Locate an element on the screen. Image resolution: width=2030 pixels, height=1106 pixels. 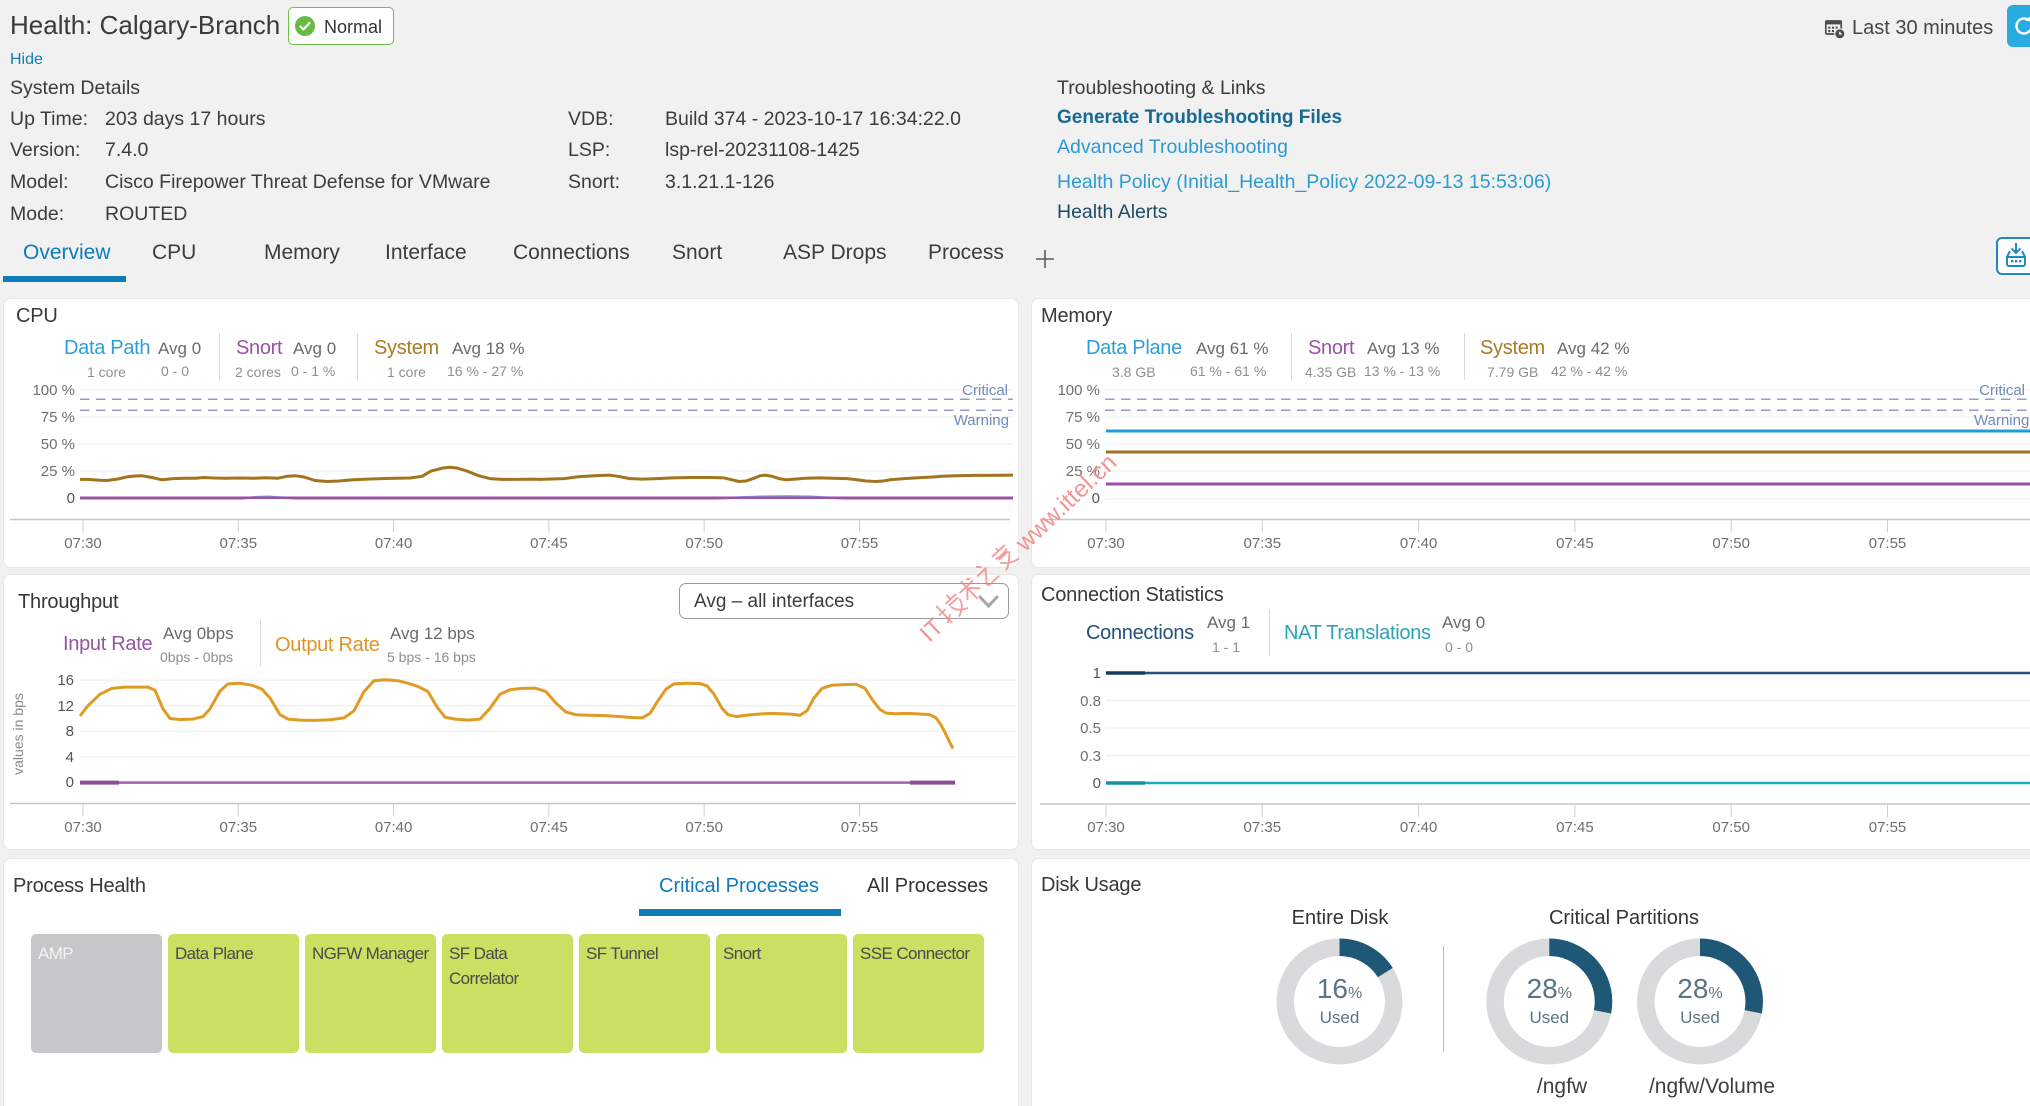
svg-text: 8 is located at coordinates (70, 731).